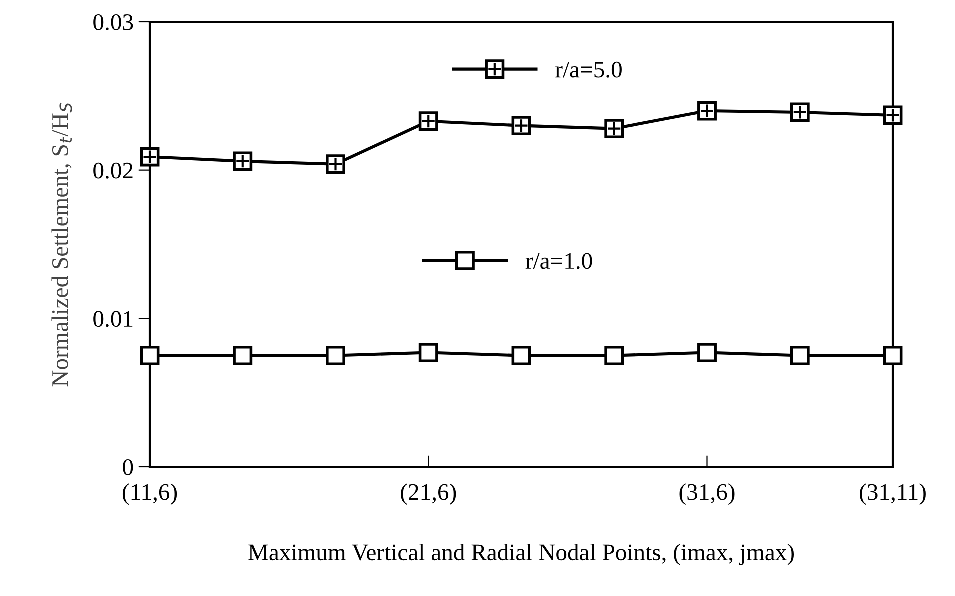 This screenshot has height=596, width=955. Describe the element at coordinates (113, 170) in the screenshot. I see `y-tick-label: 0.02` at that location.